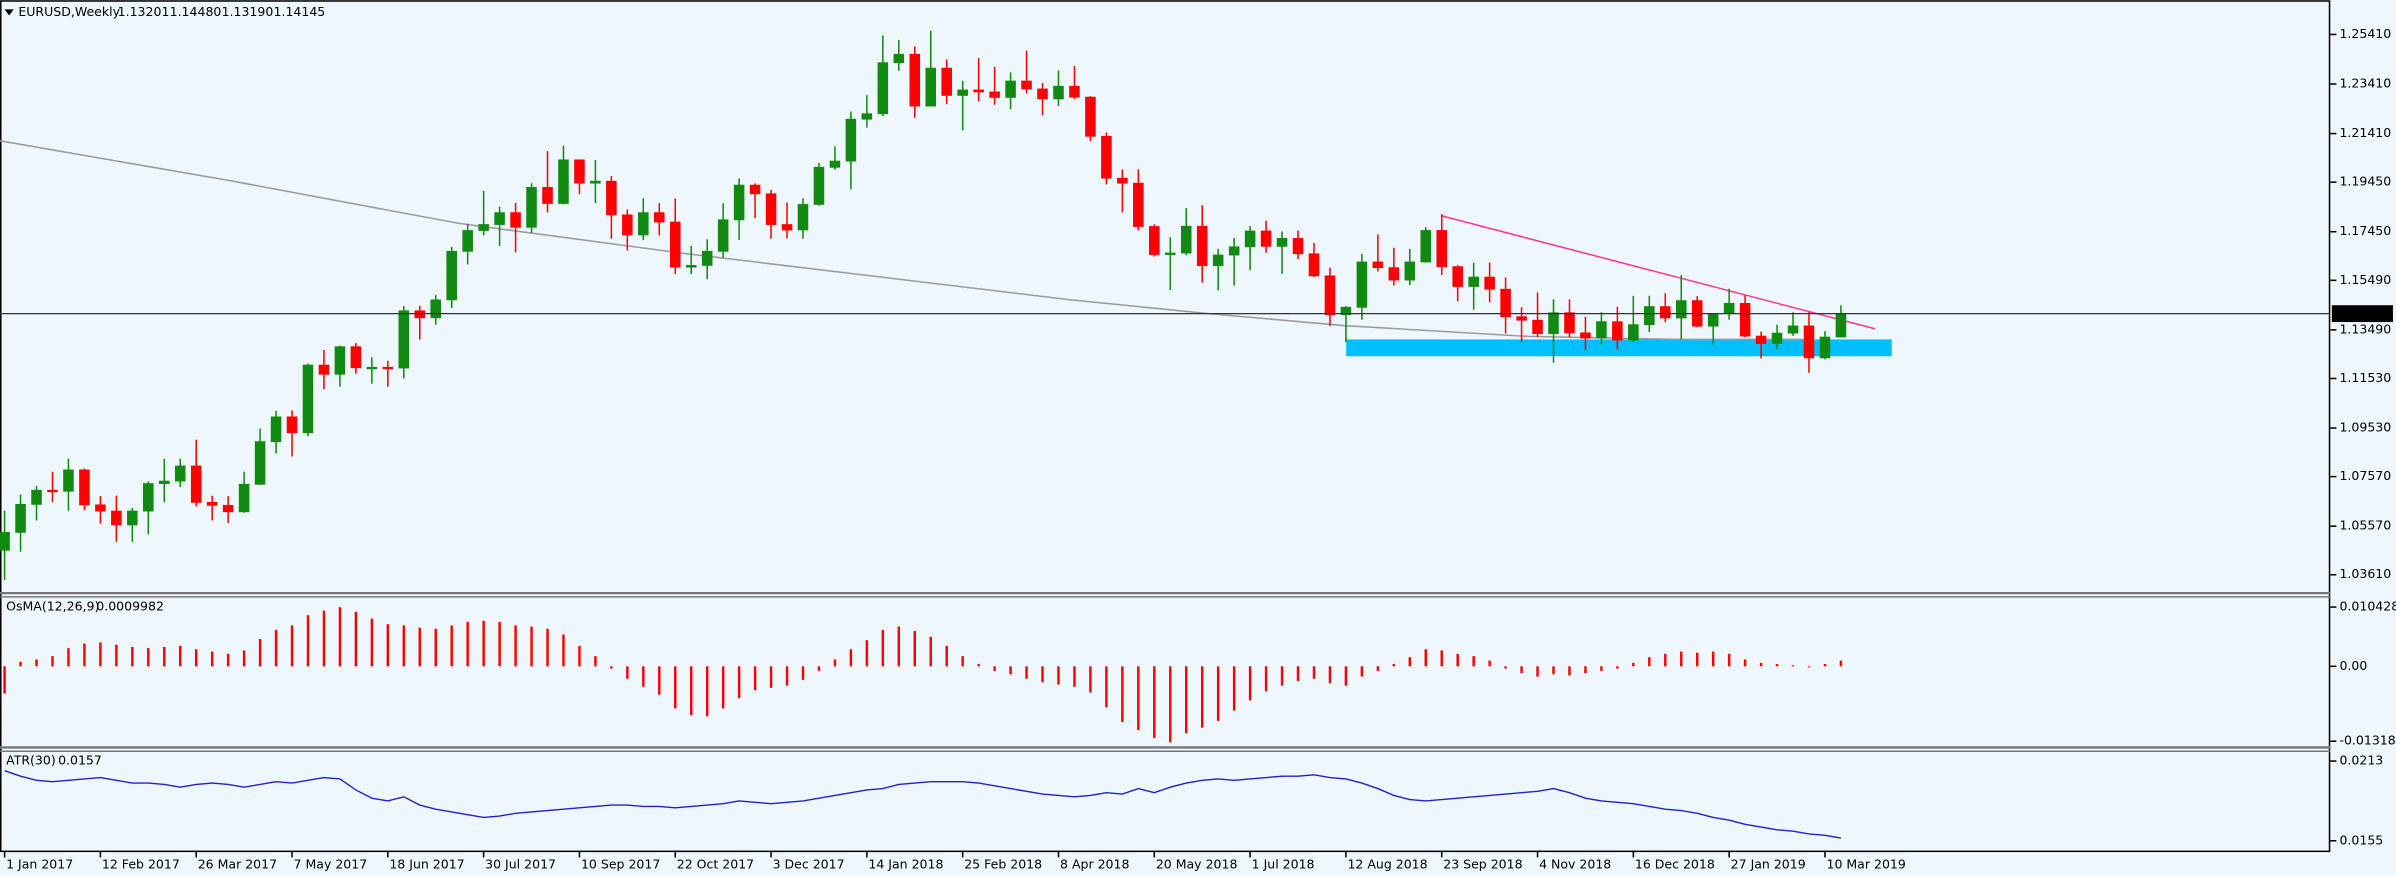 The image size is (2396, 876). Describe the element at coordinates (2361, 839) in the screenshot. I see `y-tick-label: 0.0155` at that location.